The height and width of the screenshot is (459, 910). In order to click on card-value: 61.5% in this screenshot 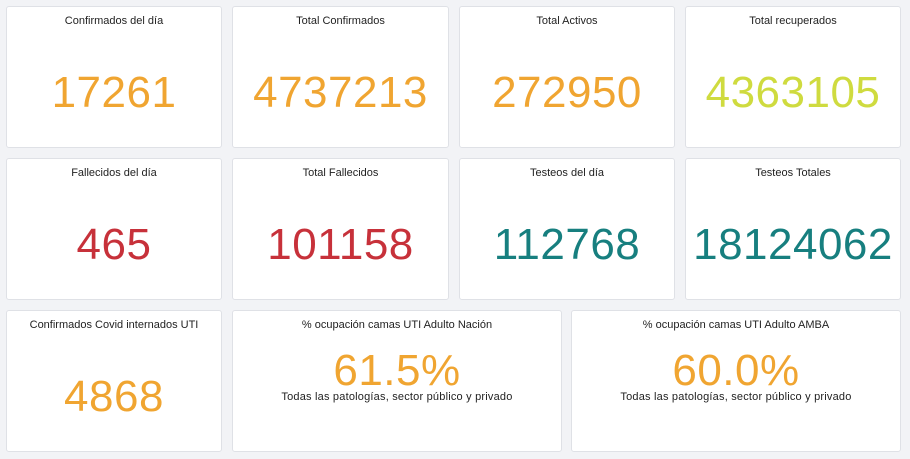, I will do `click(397, 370)`.